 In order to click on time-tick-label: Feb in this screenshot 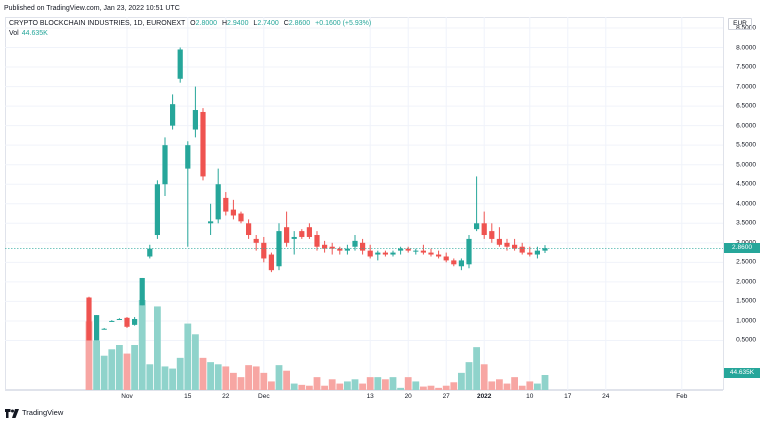, I will do `click(682, 396)`.